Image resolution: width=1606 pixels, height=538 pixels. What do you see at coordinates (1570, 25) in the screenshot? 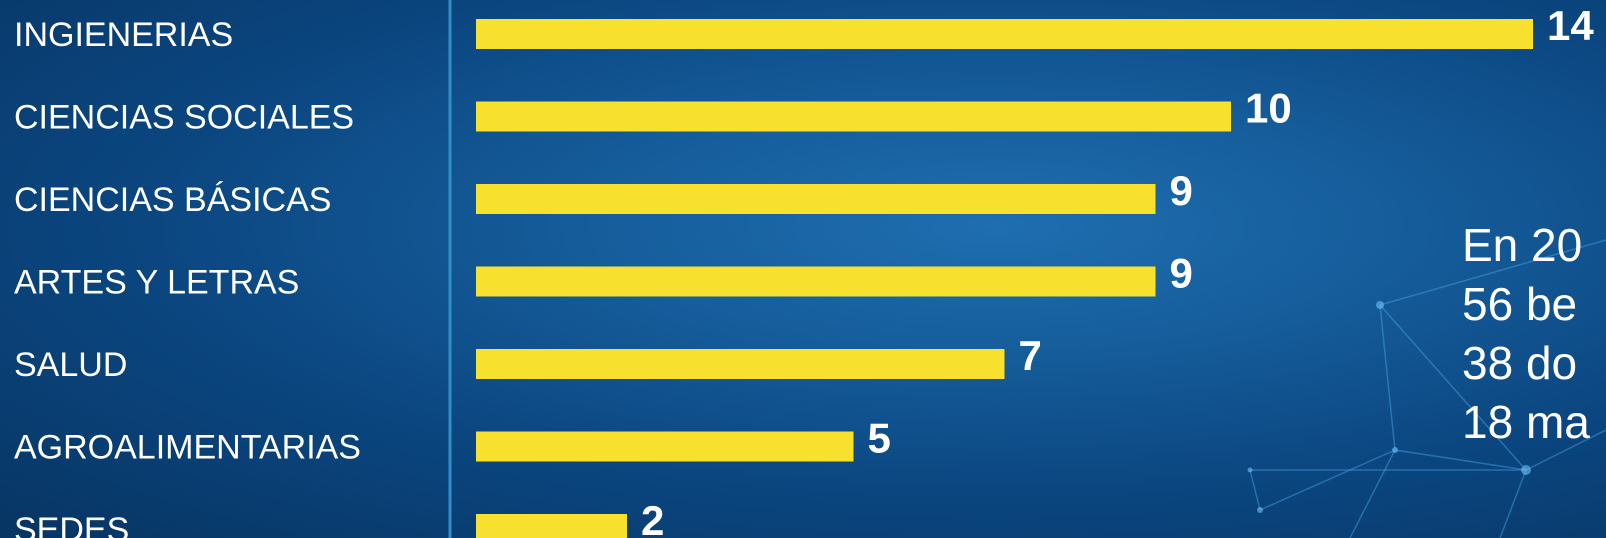
I see `value-label: 14` at bounding box center [1570, 25].